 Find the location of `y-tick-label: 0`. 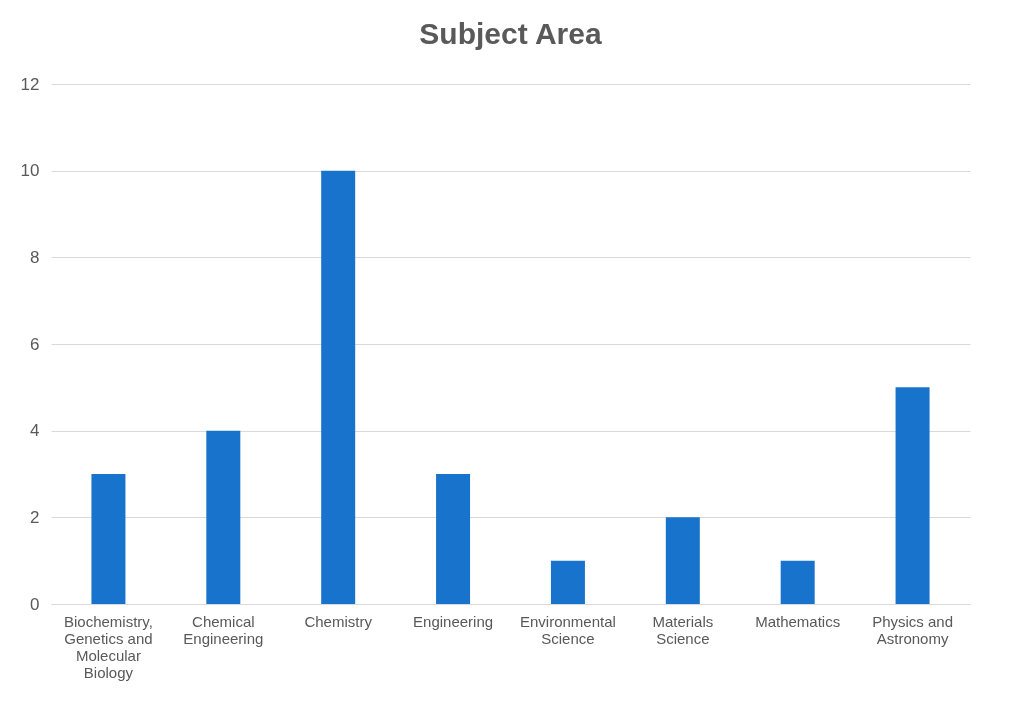

y-tick-label: 0 is located at coordinates (35, 604).